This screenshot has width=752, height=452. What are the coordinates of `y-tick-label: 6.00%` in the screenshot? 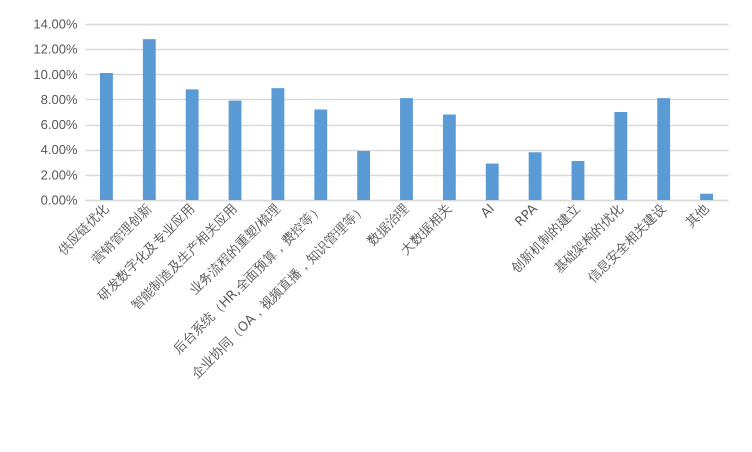 It's located at (59, 124).